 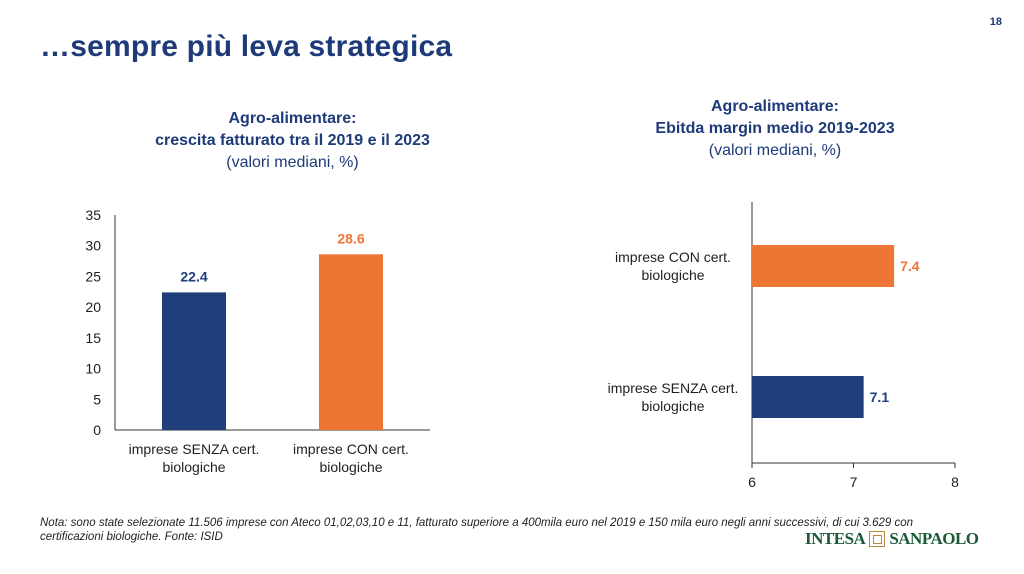 What do you see at coordinates (246, 46) in the screenshot?
I see `page-title: …sempre più leva strategica` at bounding box center [246, 46].